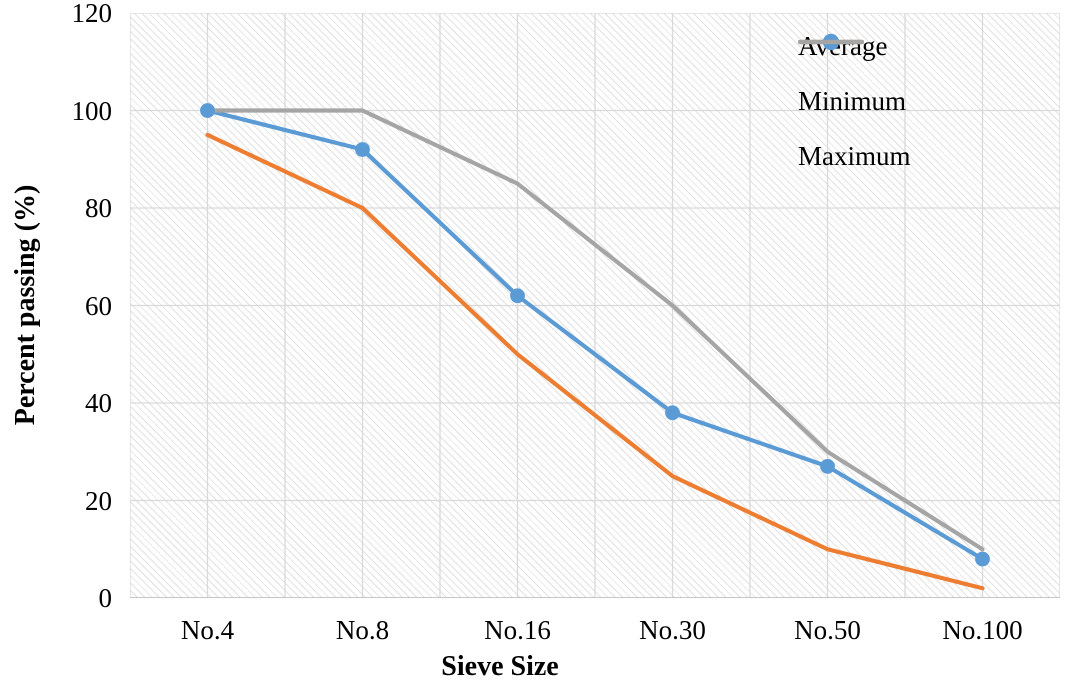  What do you see at coordinates (854, 156) in the screenshot?
I see `legend-label: Maximum` at bounding box center [854, 156].